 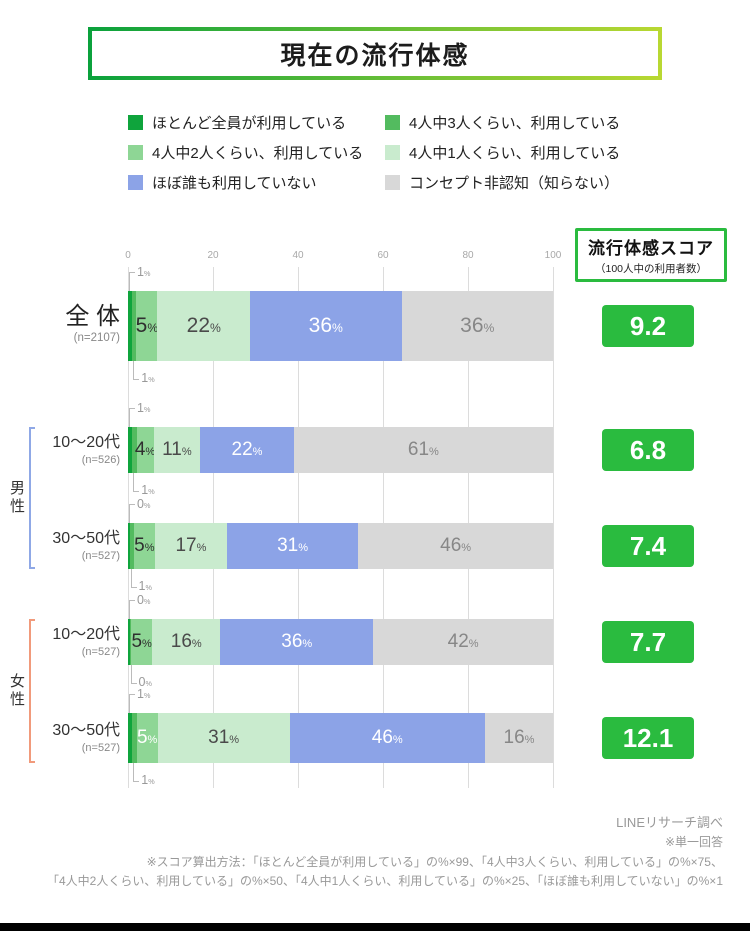 I want to click on group-label: 女性, so click(x=16, y=691).